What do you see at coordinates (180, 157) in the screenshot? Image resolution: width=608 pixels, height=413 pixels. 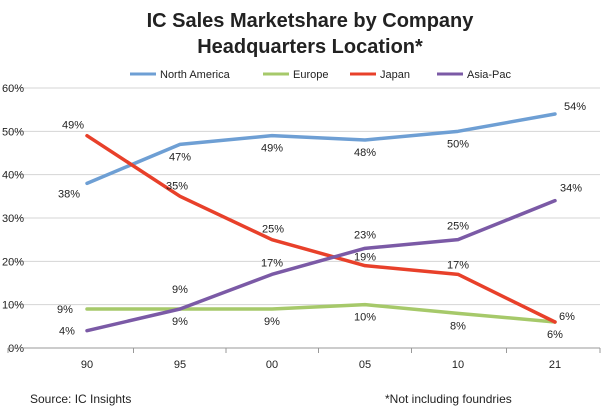 I see `data-label: 47%` at bounding box center [180, 157].